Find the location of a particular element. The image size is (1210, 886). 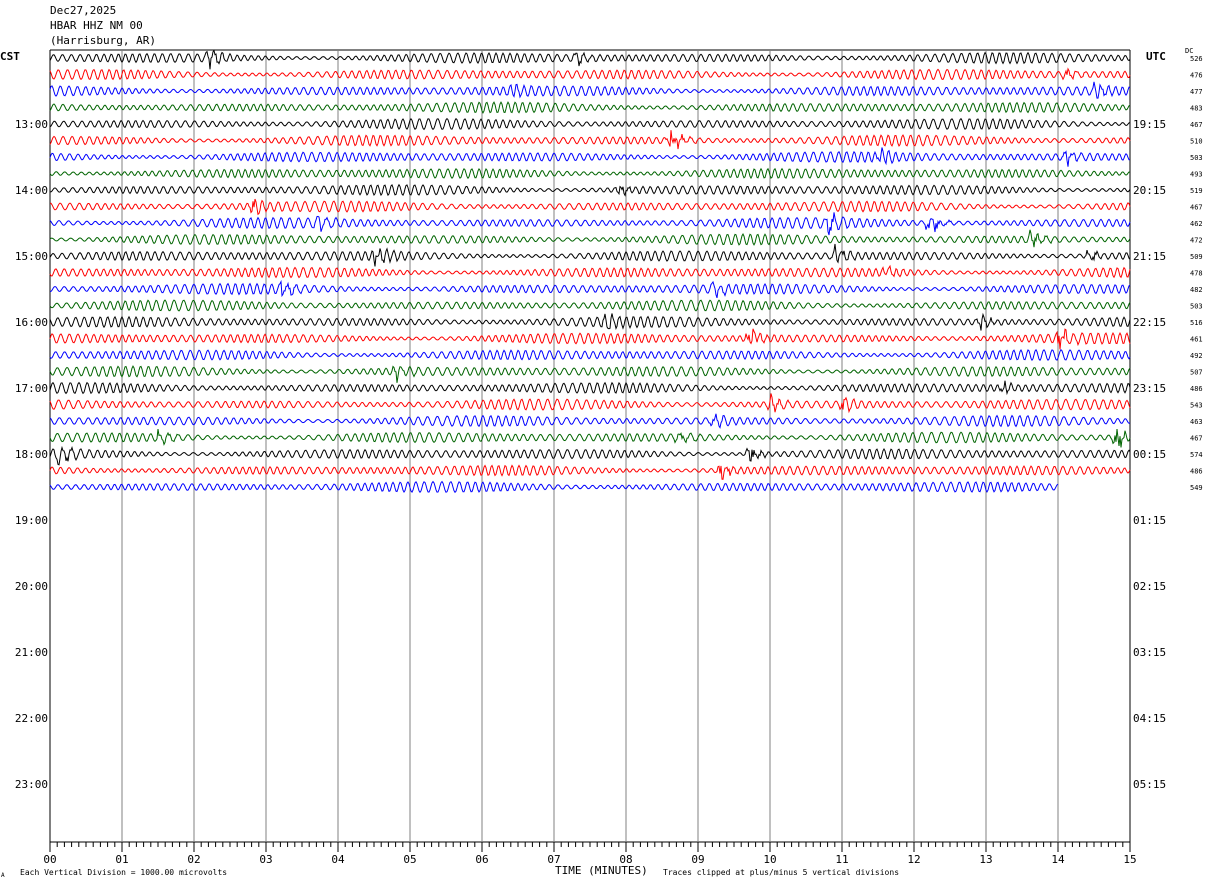

dc-offset-label: 510 is located at coordinates (1196, 142).